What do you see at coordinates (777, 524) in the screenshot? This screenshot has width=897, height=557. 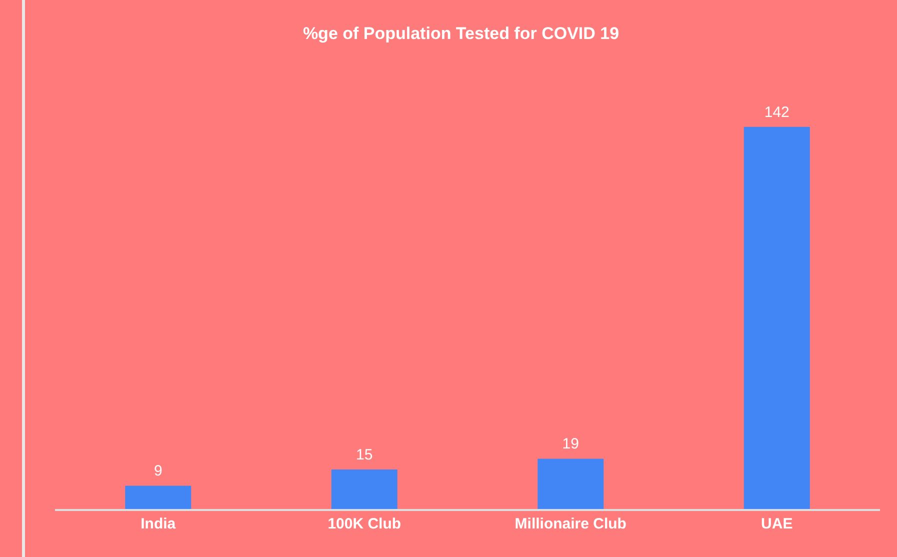 I see `x-tick-label: UAE` at bounding box center [777, 524].